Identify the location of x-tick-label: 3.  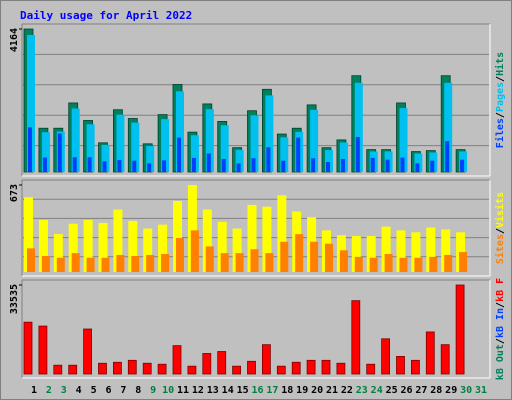
(64, 390).